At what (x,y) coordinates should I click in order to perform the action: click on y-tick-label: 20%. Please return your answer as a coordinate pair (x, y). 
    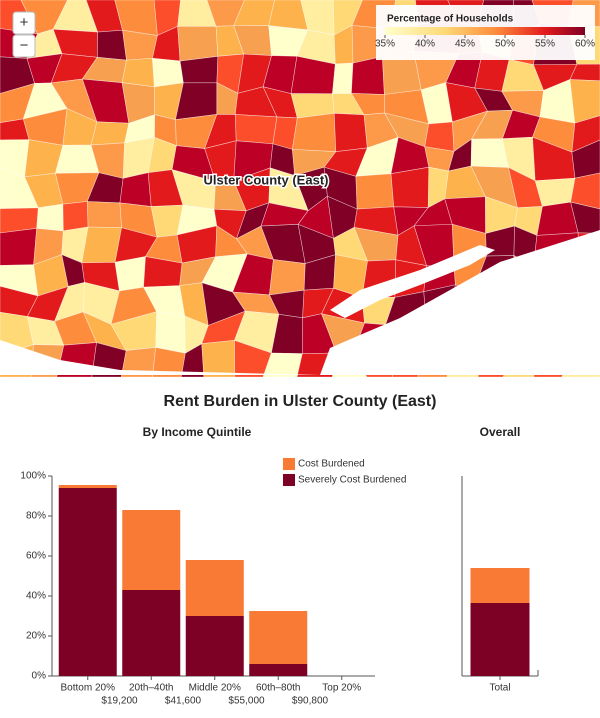
    Looking at the image, I should click on (36, 636).